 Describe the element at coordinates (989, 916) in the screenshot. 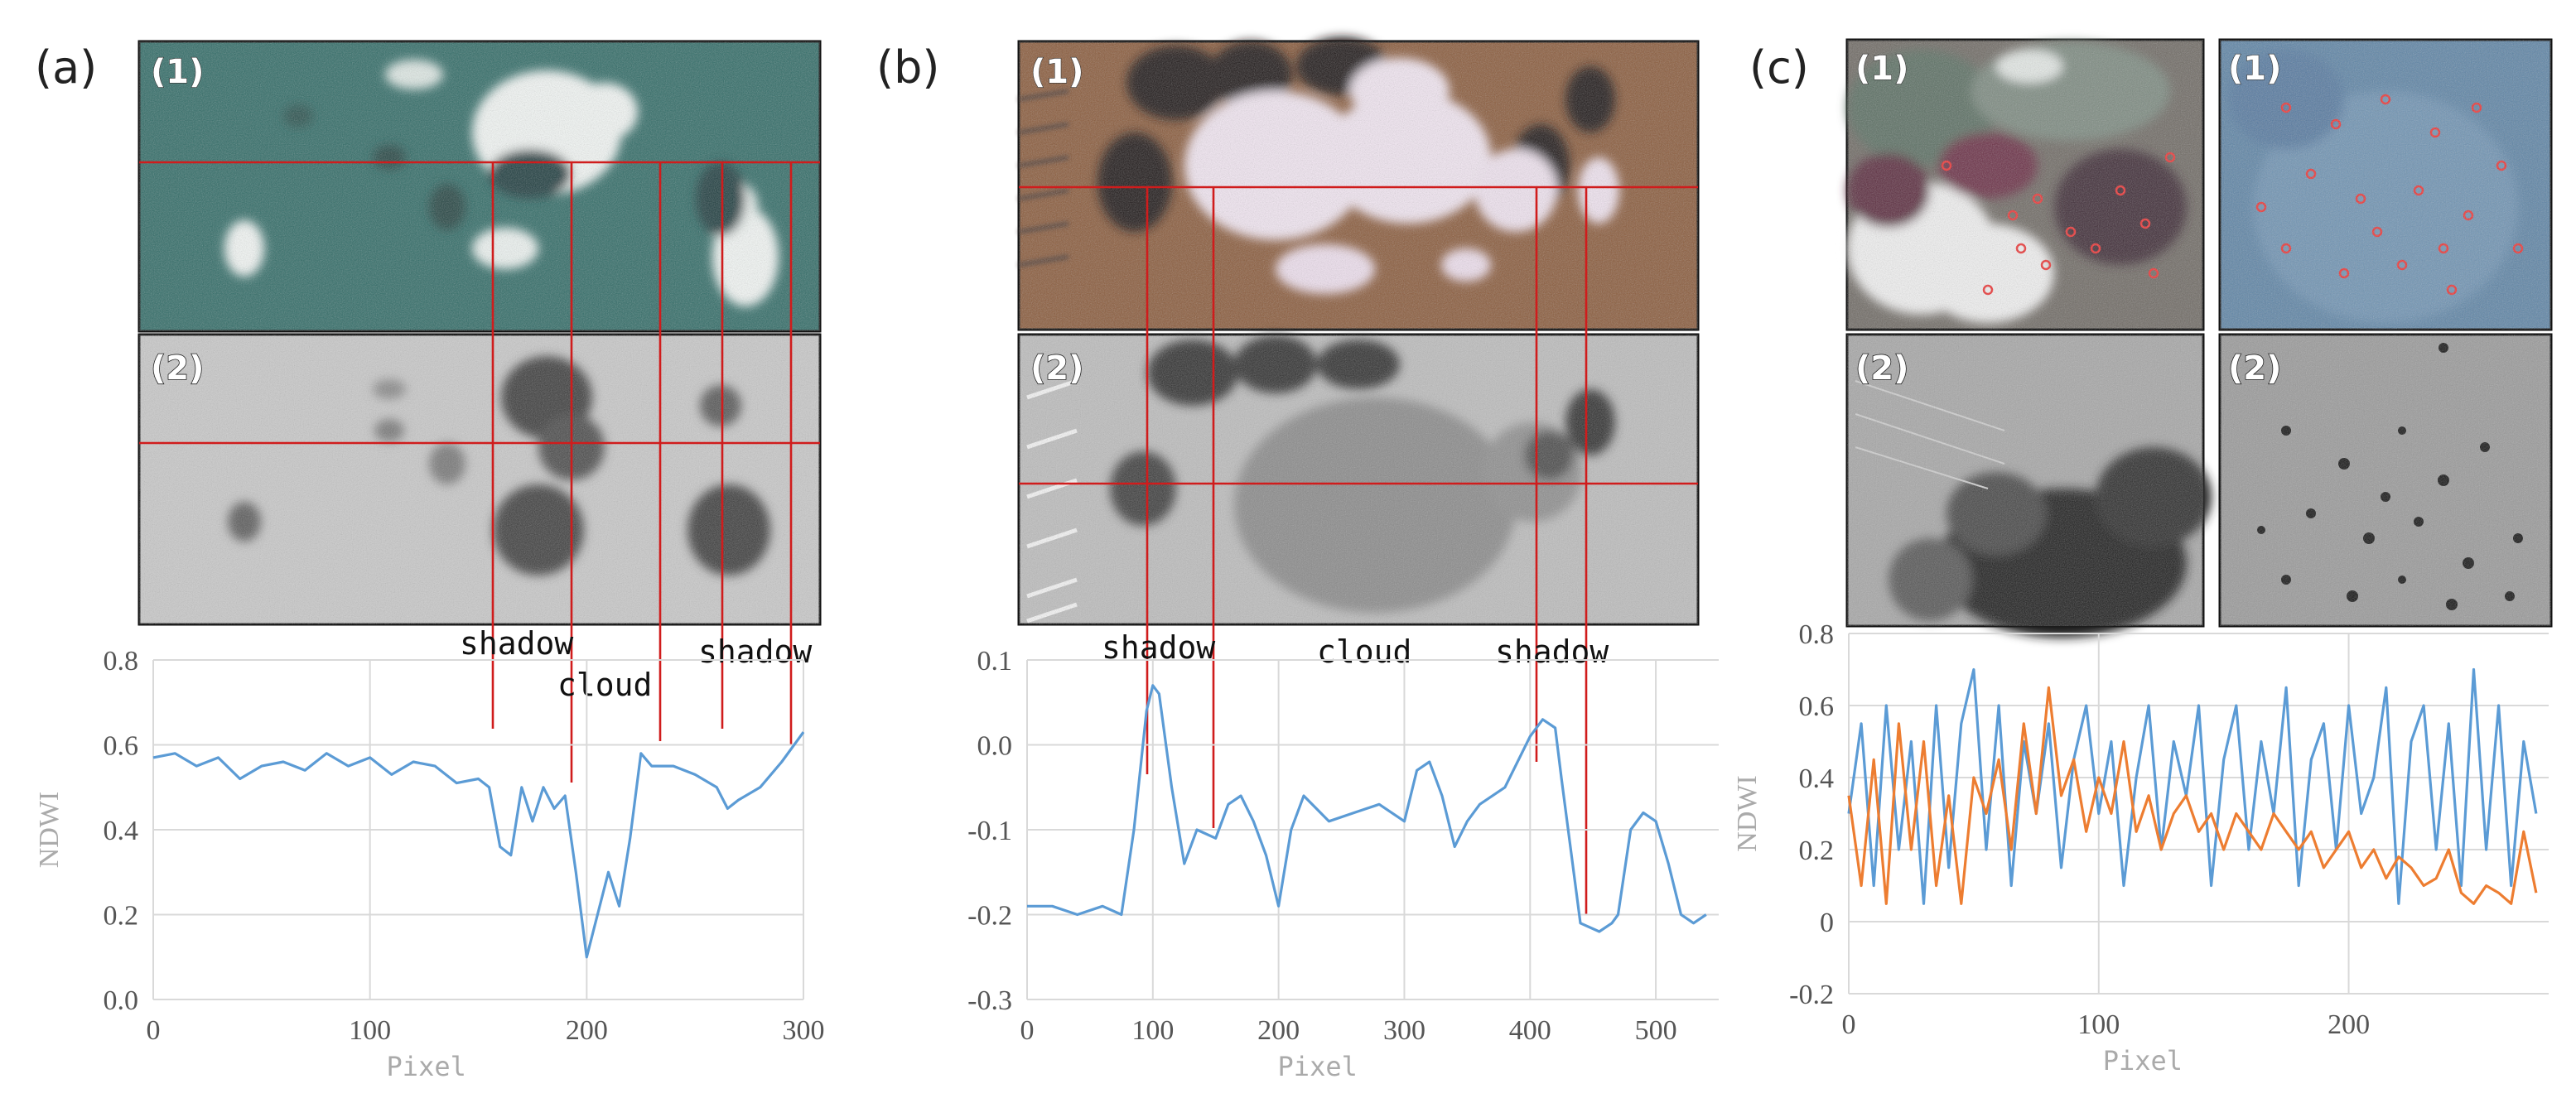

I see `ytick-label-b-1: -0.2` at that location.